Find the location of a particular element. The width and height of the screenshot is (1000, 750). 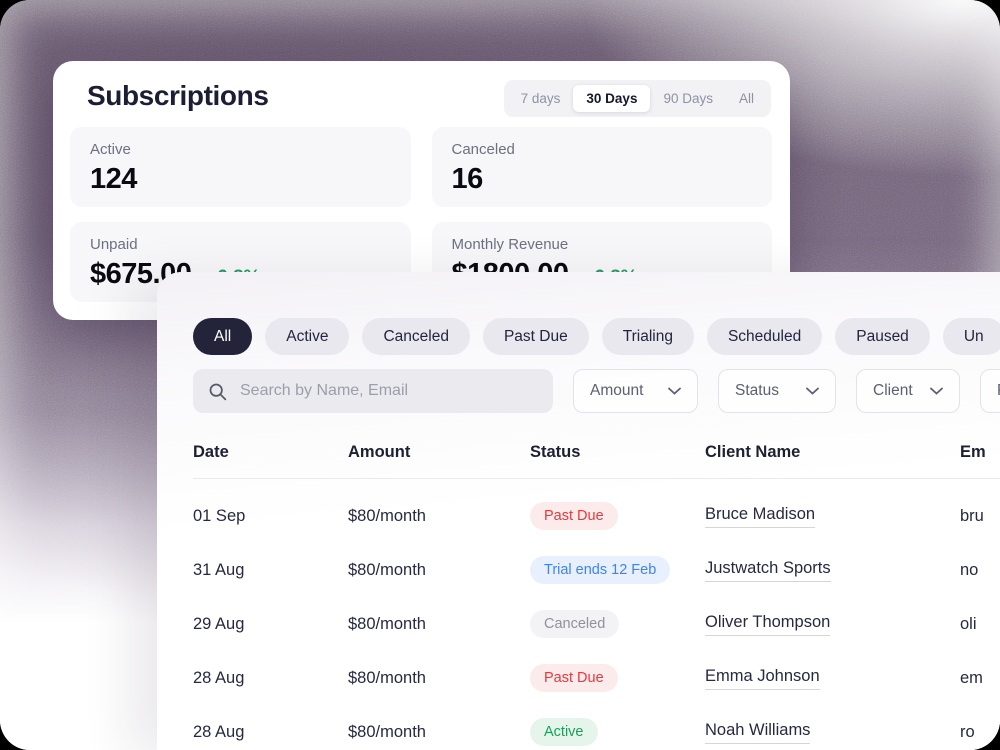

card-header: Subscriptions 7 days 30 Days 90 Days All is located at coordinates (421, 98).